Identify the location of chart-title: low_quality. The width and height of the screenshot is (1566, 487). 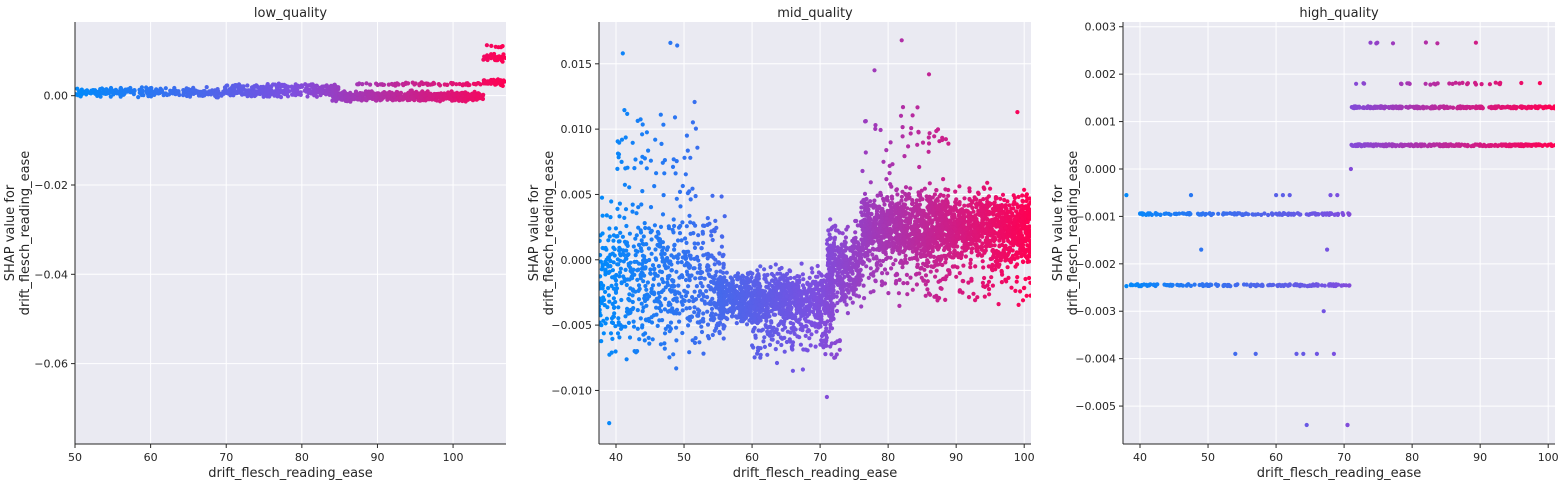
(290, 13).